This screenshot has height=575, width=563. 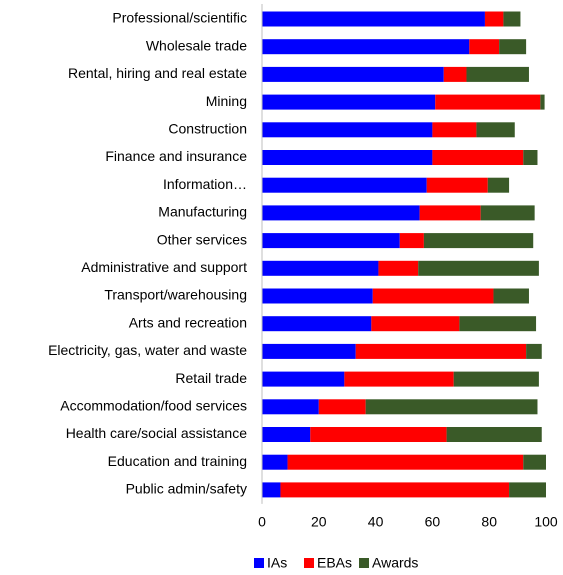 I want to click on x-tick-label: 0, so click(x=262, y=522).